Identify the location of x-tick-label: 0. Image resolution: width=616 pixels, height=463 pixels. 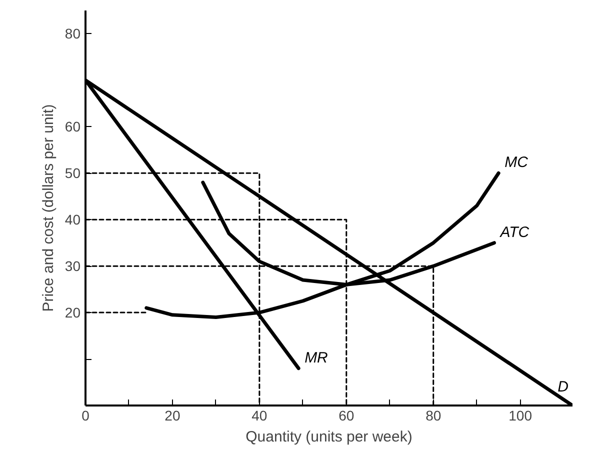
(86, 416).